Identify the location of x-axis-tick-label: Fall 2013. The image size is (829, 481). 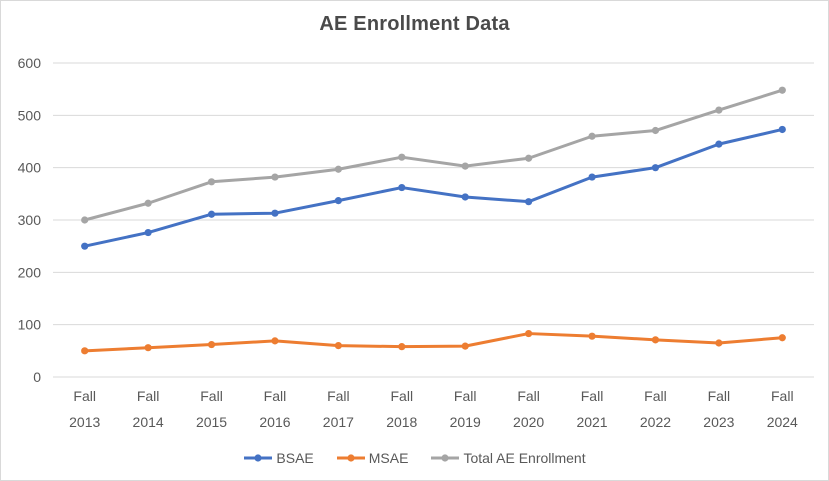
(84, 409).